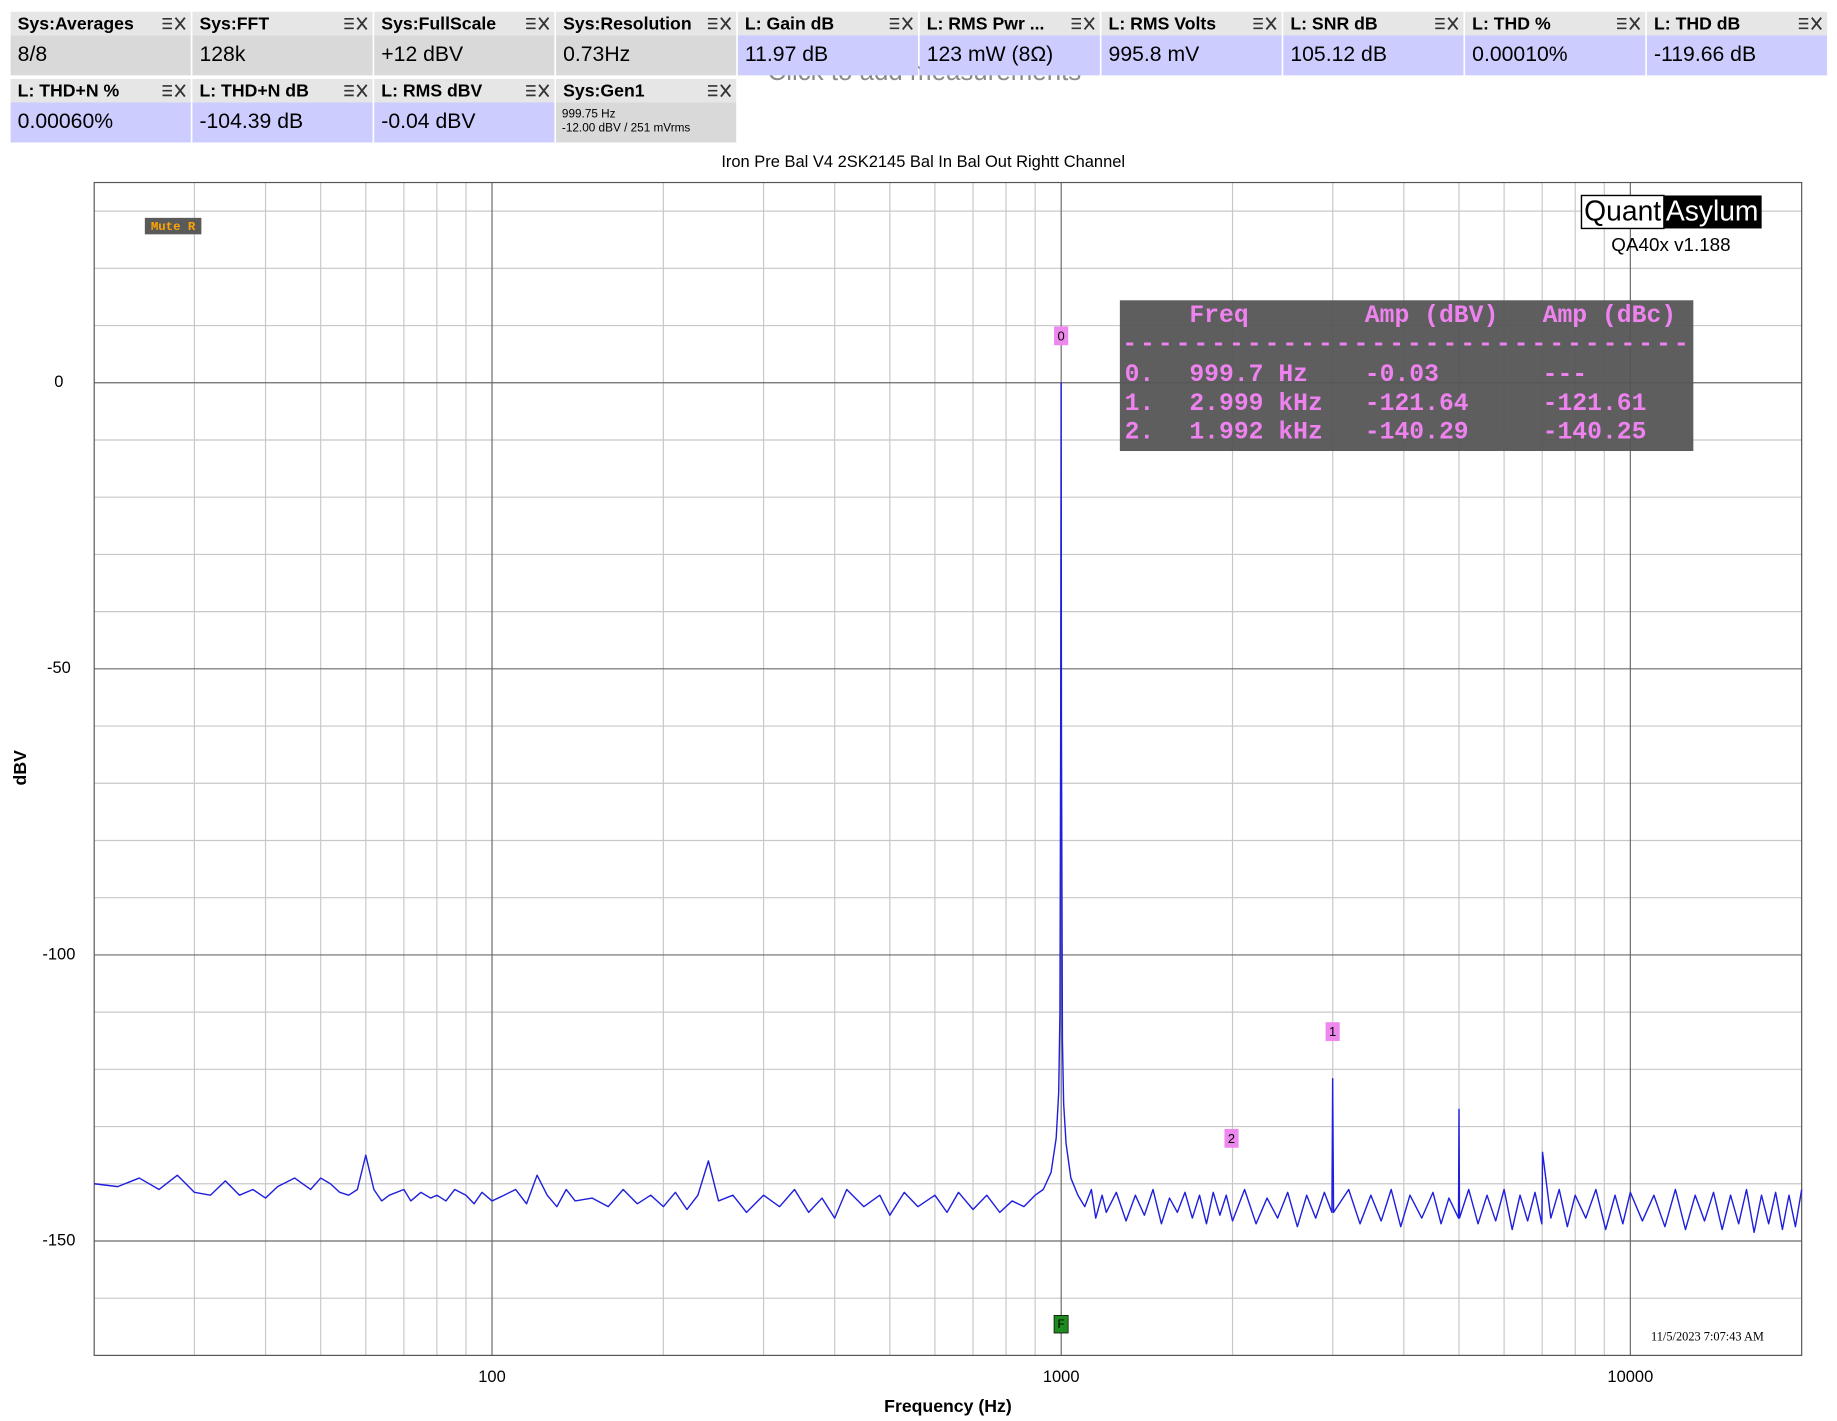  Describe the element at coordinates (491, 1377) in the screenshot. I see `x-tick-label: 100` at that location.